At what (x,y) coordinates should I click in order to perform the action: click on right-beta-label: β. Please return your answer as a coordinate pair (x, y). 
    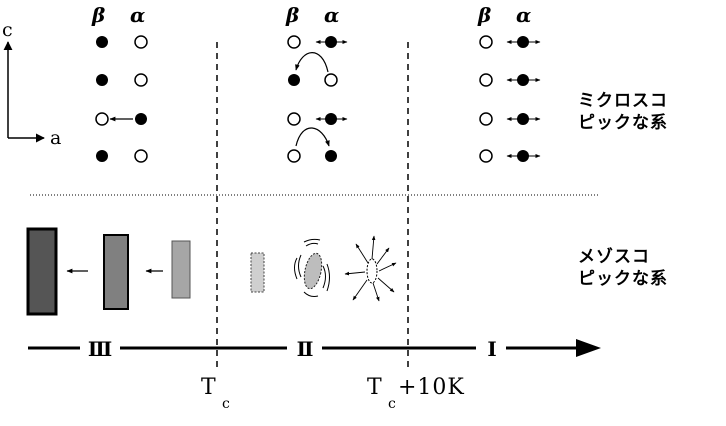
    Looking at the image, I should click on (484, 15).